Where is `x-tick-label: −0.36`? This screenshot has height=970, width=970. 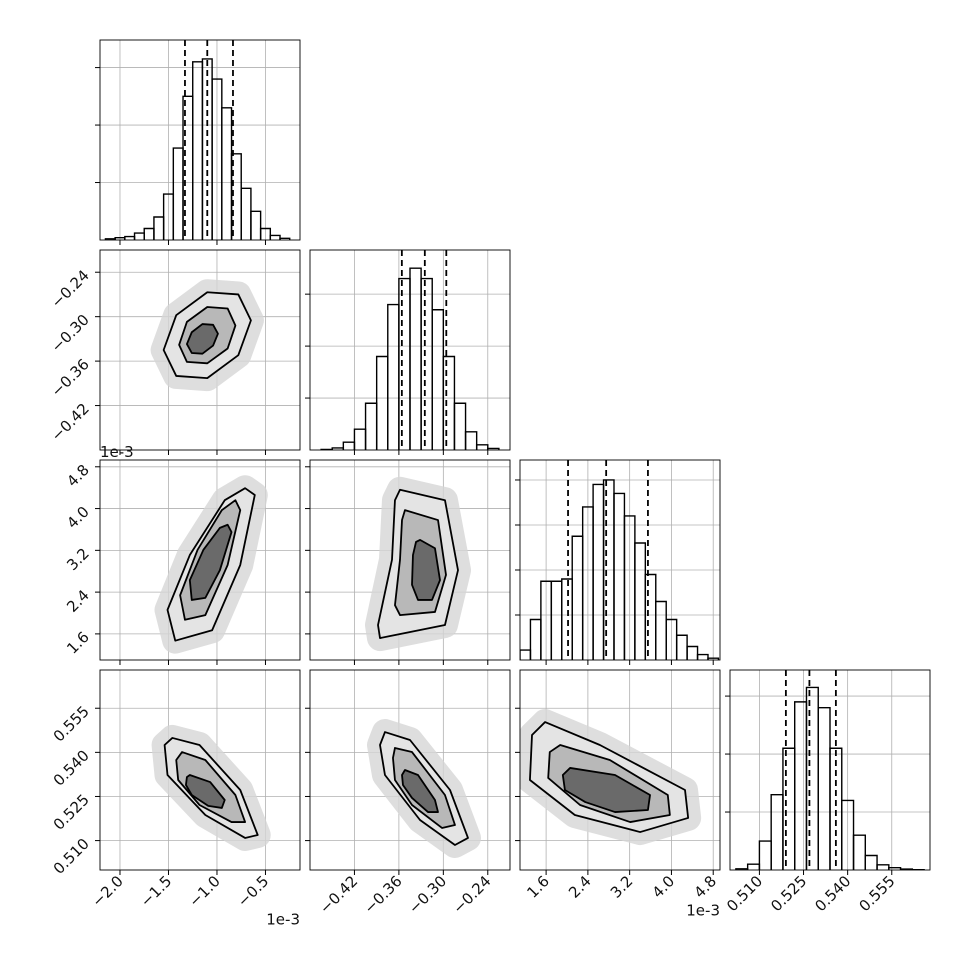
x-tick-label: −0.36 is located at coordinates (382, 894).